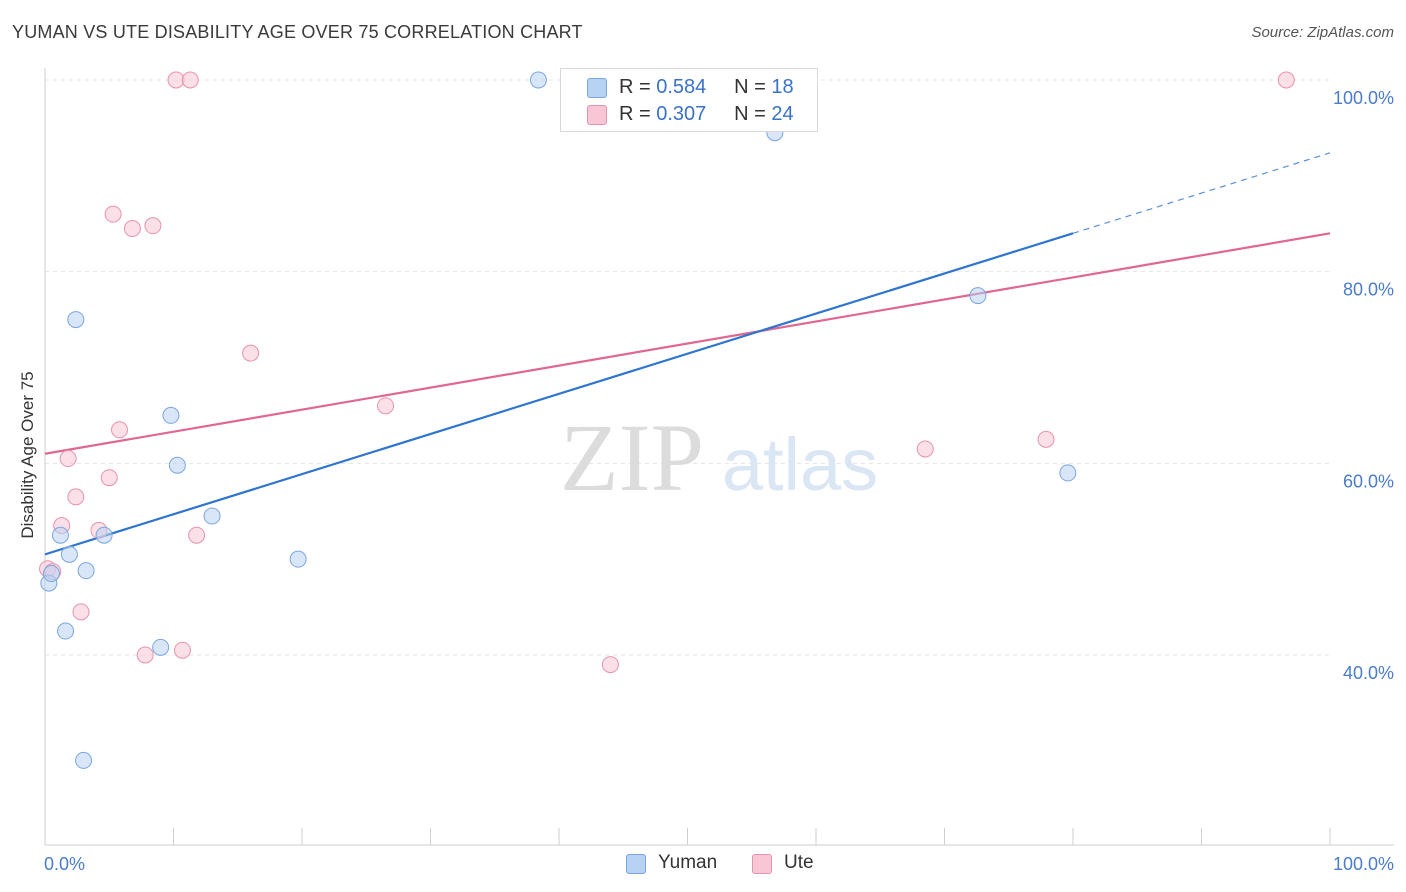 This screenshot has width=1406, height=892. Describe the element at coordinates (782, 114) in the screenshot. I see `ute-n-value: 24` at that location.